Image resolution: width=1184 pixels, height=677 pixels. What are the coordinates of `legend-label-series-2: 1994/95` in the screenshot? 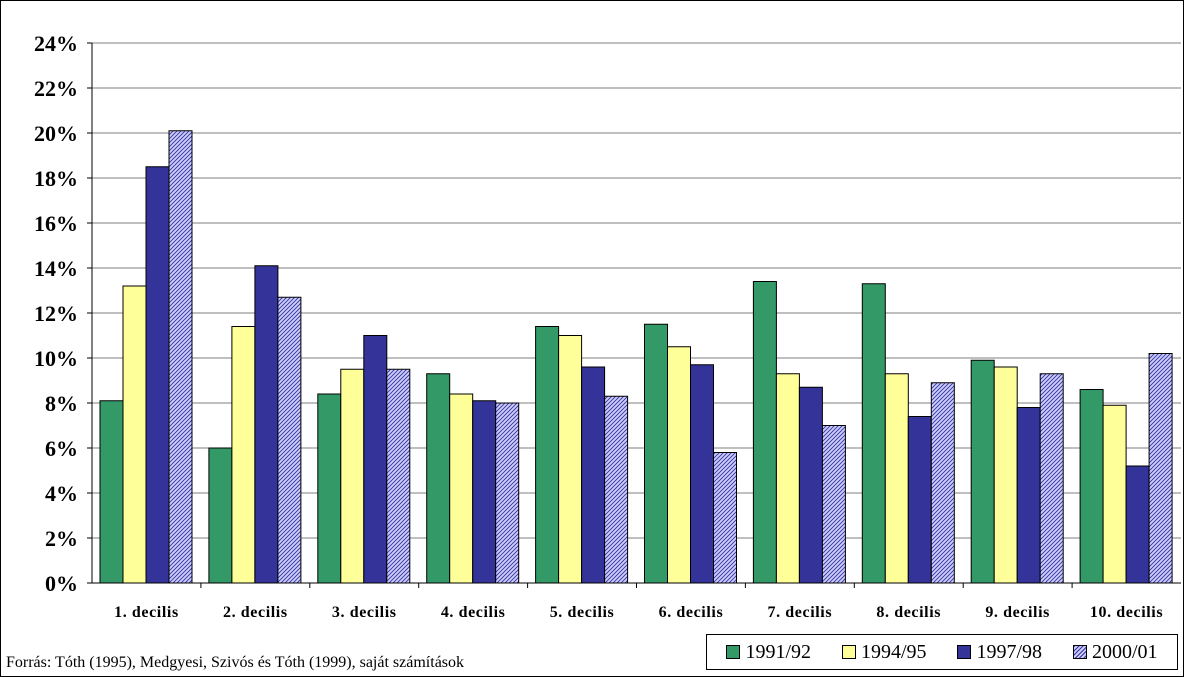 It's located at (893, 651).